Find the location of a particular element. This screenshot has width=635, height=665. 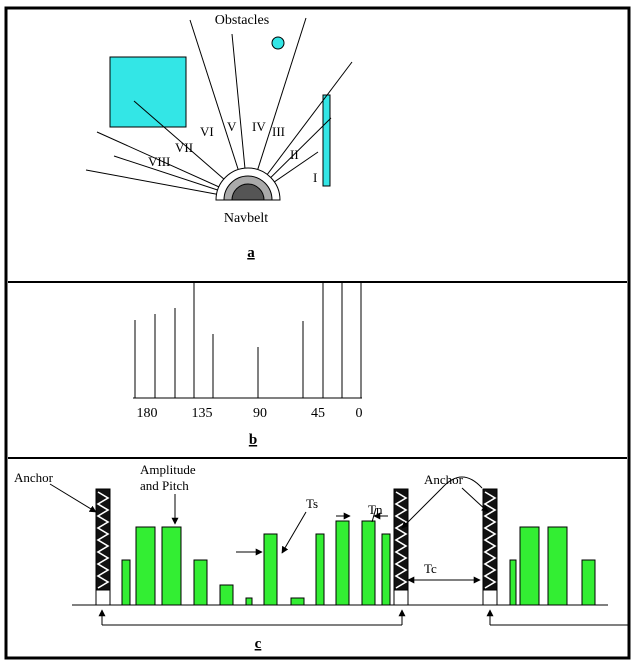

anchor-blocks is located at coordinates (296, 547).